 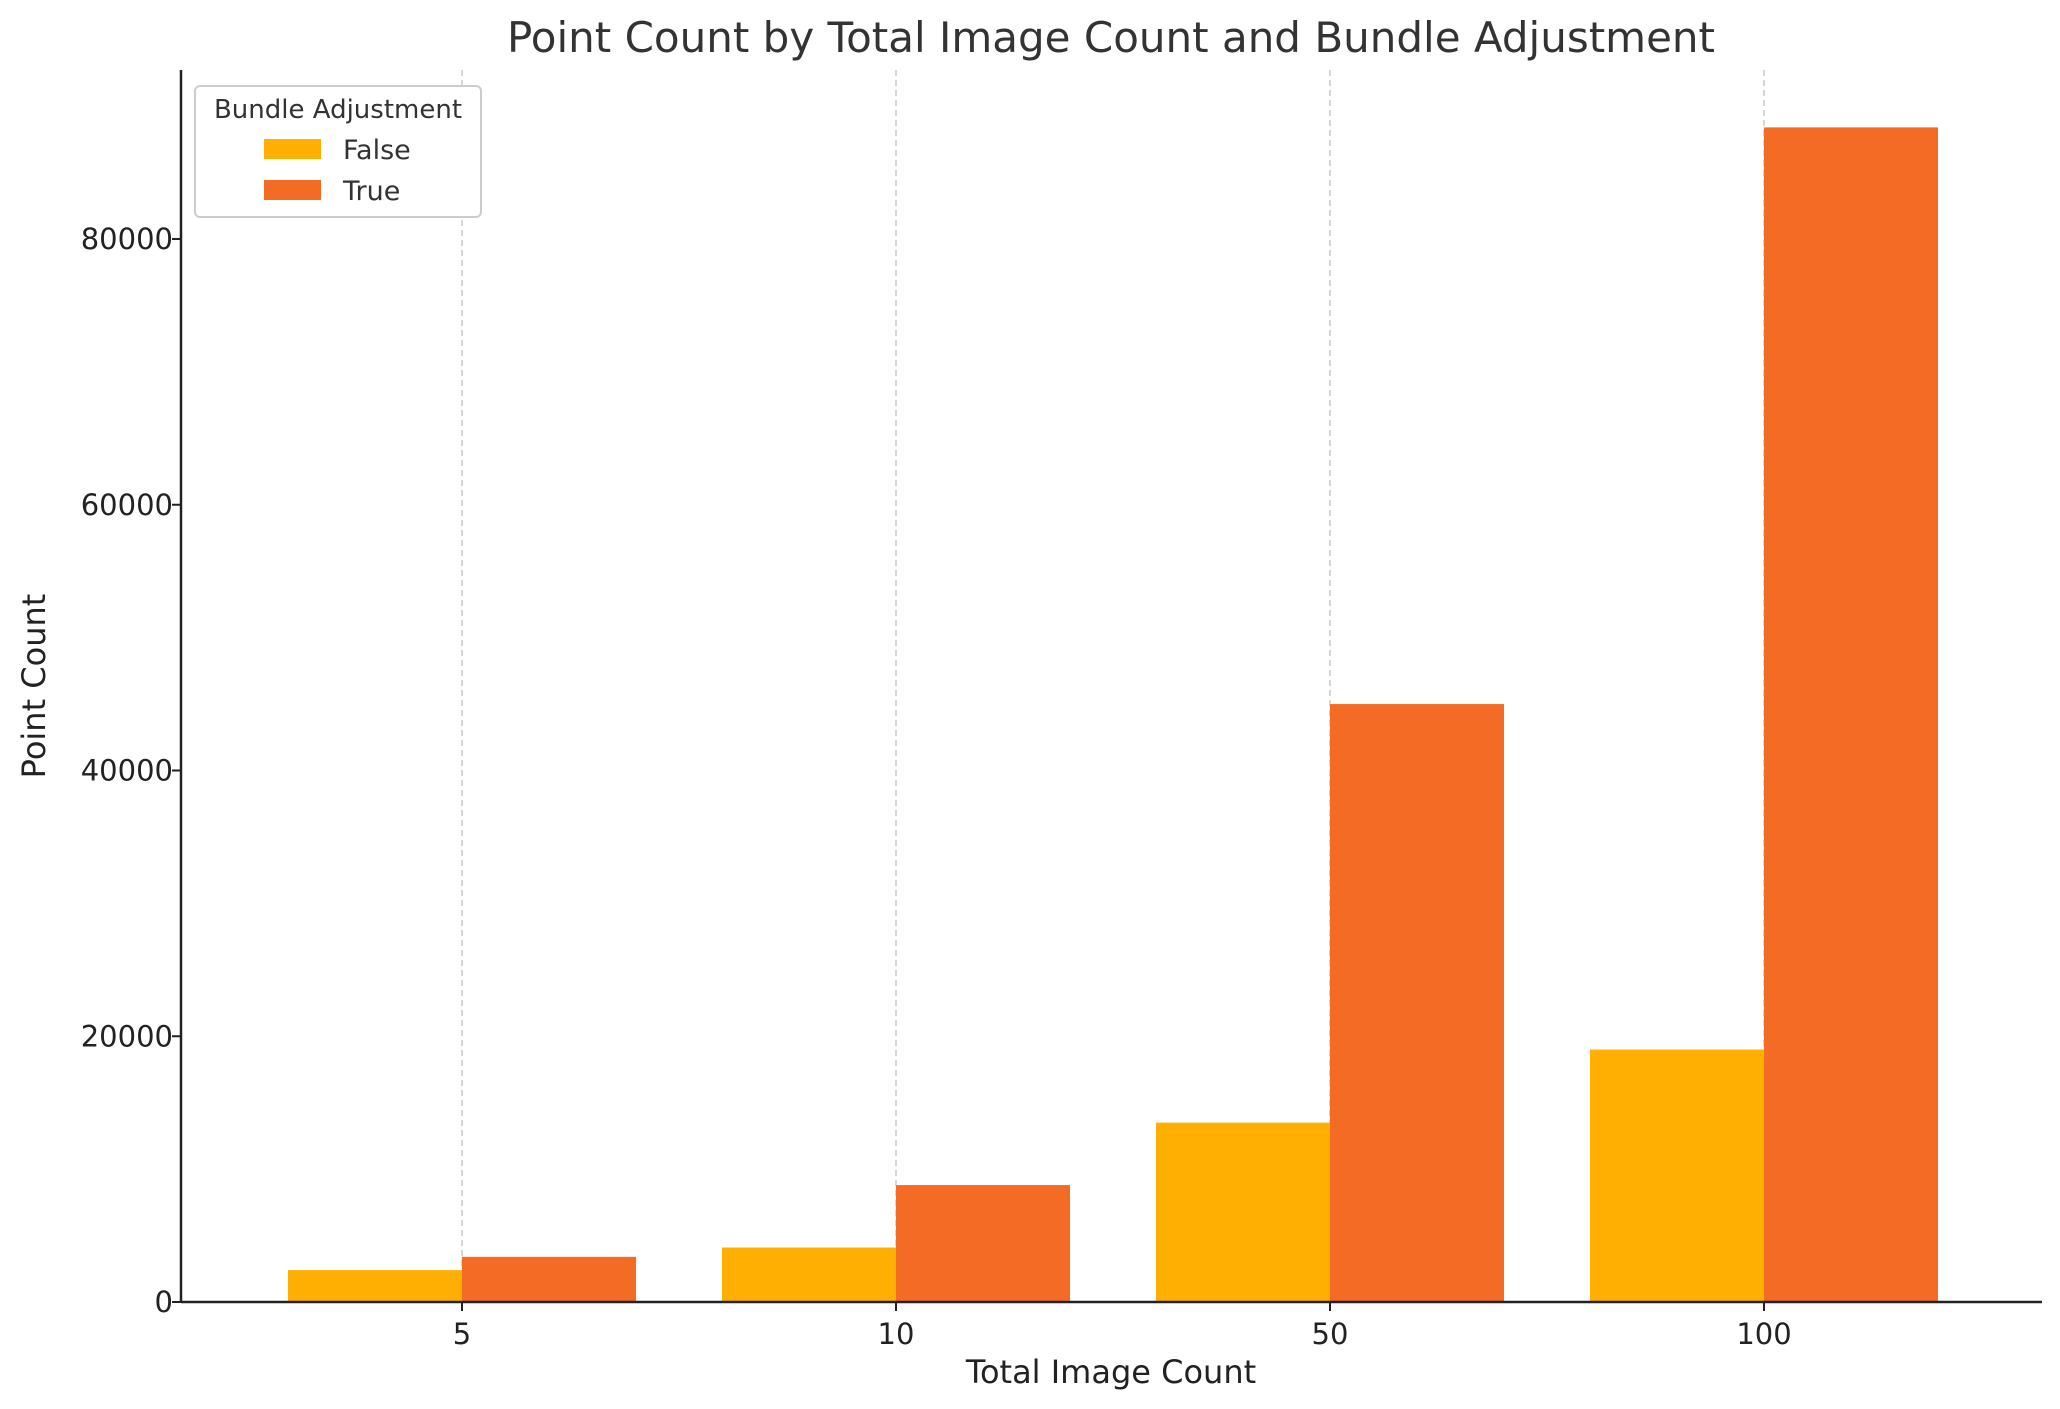 I want to click on y-tick-label-40000: 40000, so click(x=127, y=771).